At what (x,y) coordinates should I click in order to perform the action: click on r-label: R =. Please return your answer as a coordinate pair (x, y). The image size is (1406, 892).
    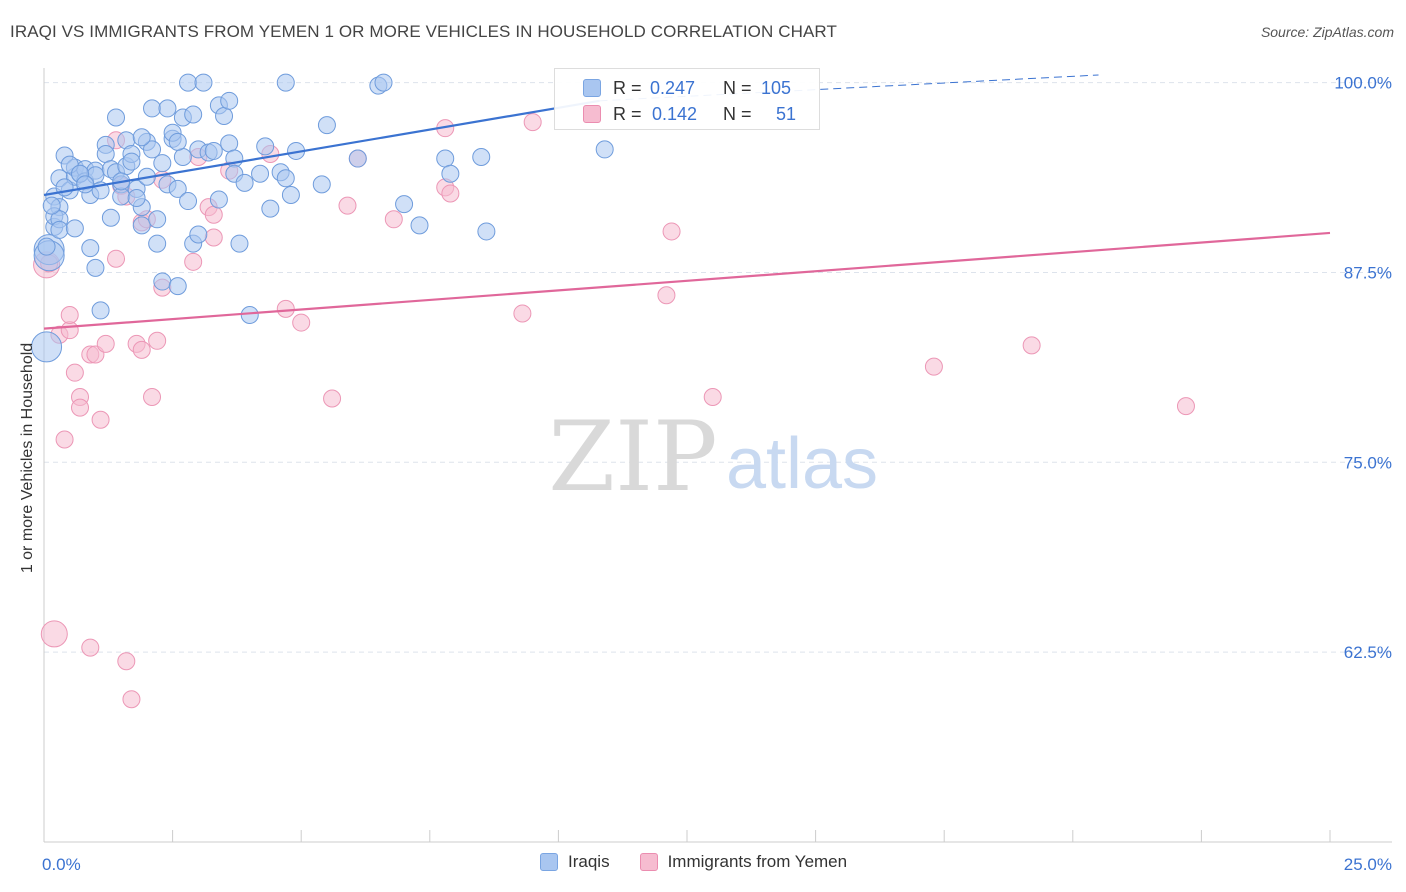
    Looking at the image, I should click on (627, 87).